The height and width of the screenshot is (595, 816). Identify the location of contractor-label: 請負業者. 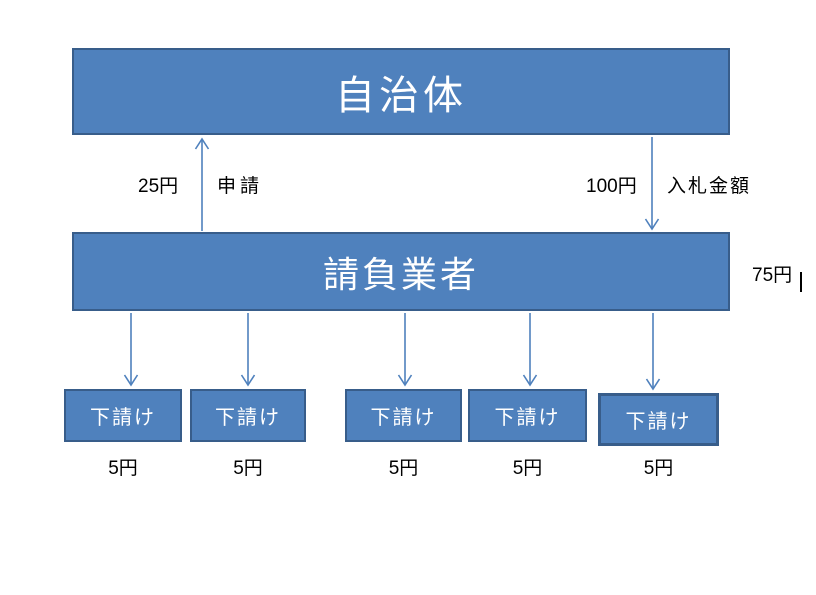
(400, 274).